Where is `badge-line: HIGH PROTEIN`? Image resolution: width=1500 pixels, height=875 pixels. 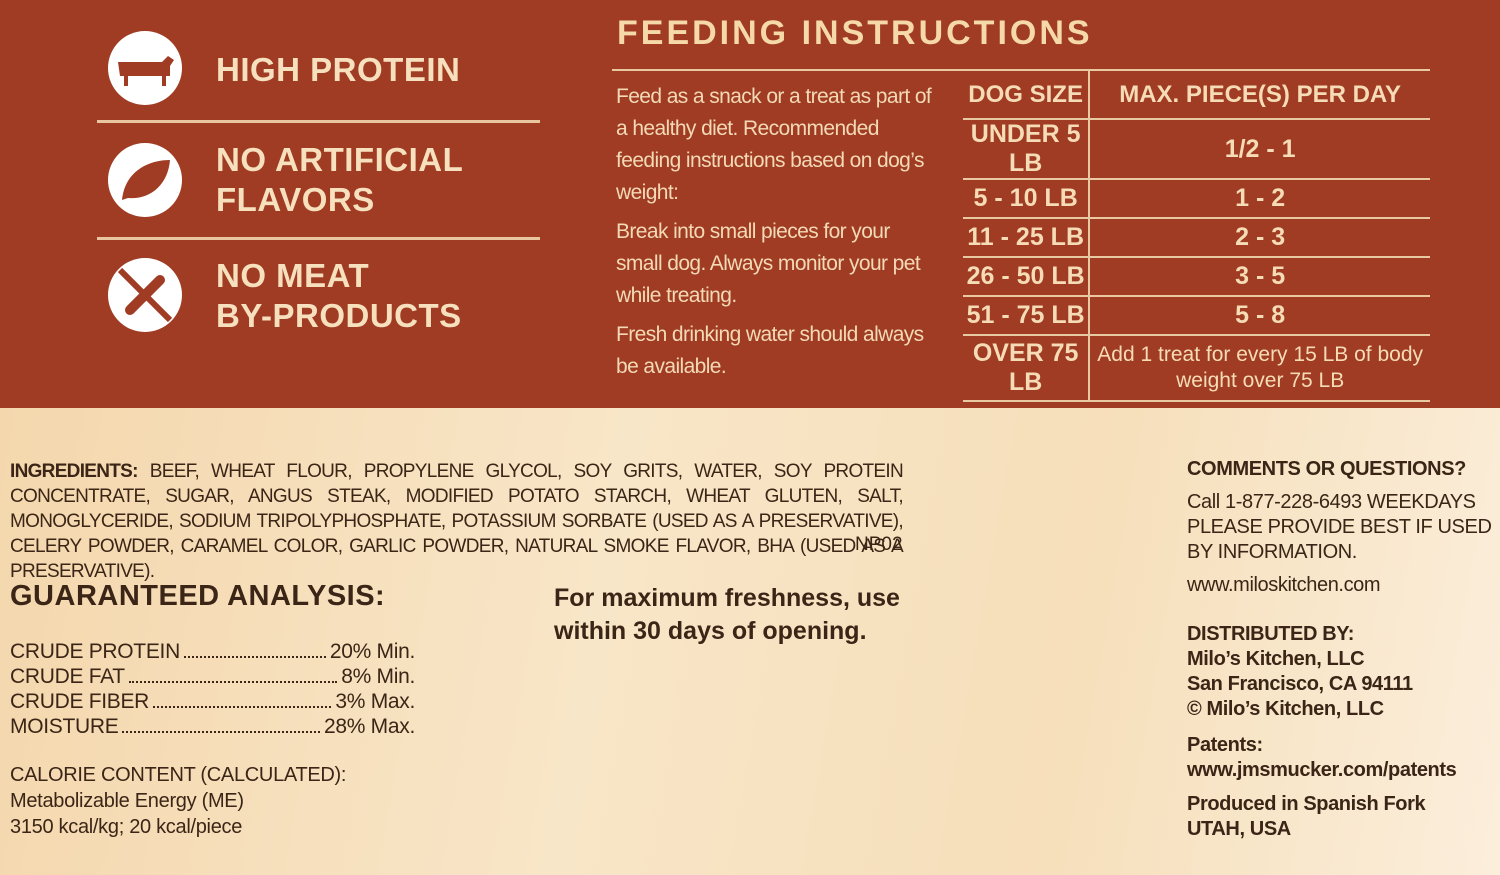
badge-line: HIGH PROTEIN is located at coordinates (338, 69).